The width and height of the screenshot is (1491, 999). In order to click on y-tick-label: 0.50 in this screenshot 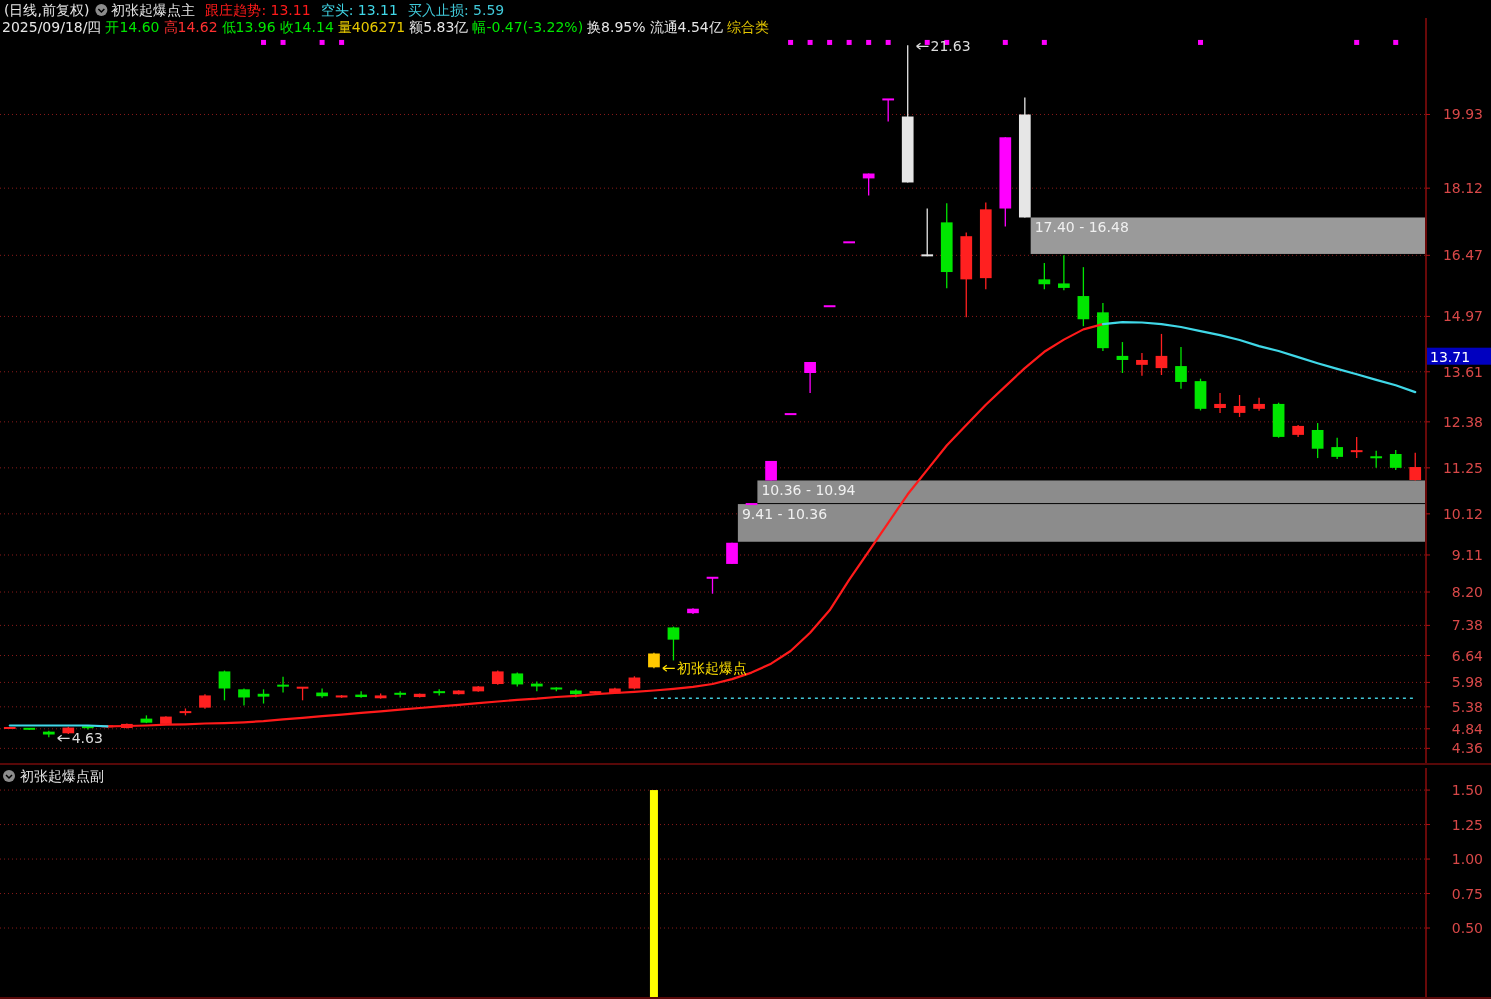, I will do `click(1467, 928)`.